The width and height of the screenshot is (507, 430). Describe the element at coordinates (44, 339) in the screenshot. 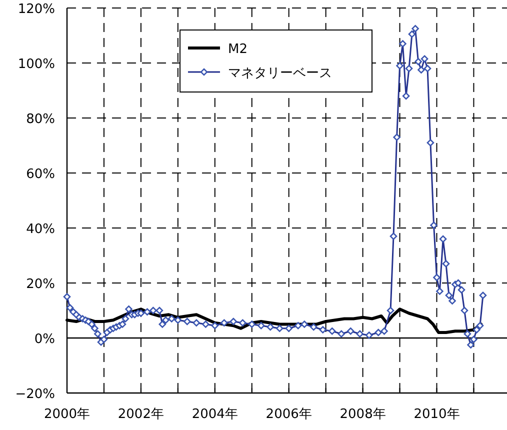

I see `y-tick-label: 0%` at that location.